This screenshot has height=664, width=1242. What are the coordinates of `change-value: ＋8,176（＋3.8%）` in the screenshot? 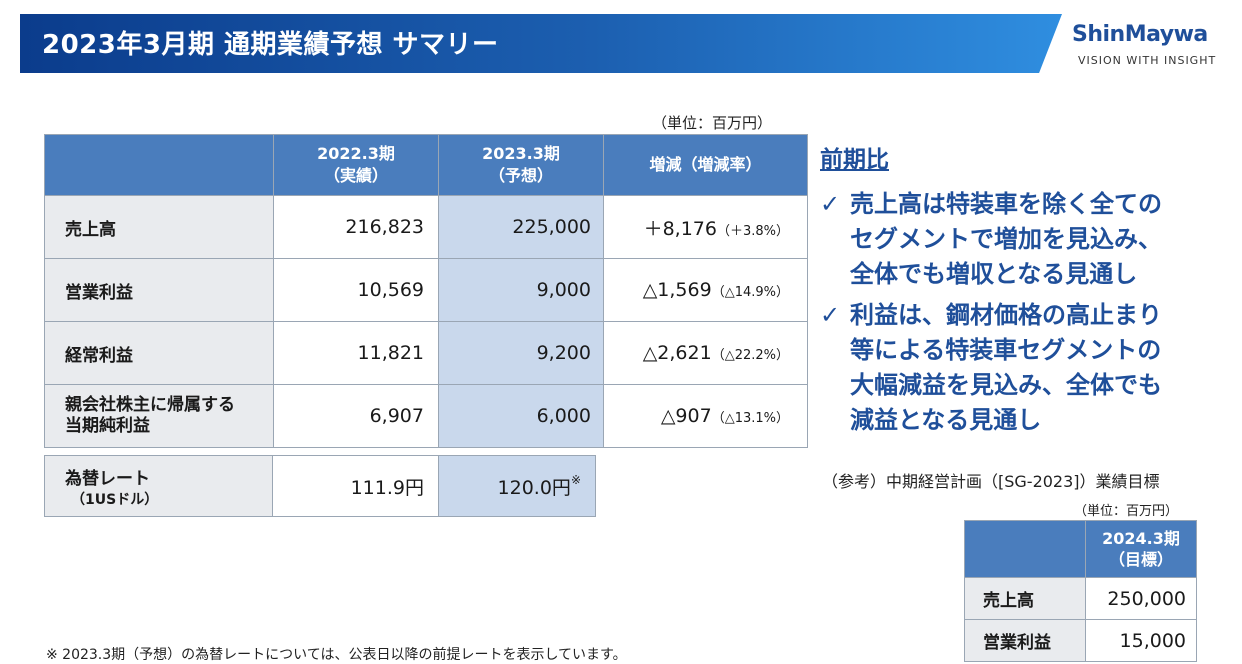 It's located at (705, 227).